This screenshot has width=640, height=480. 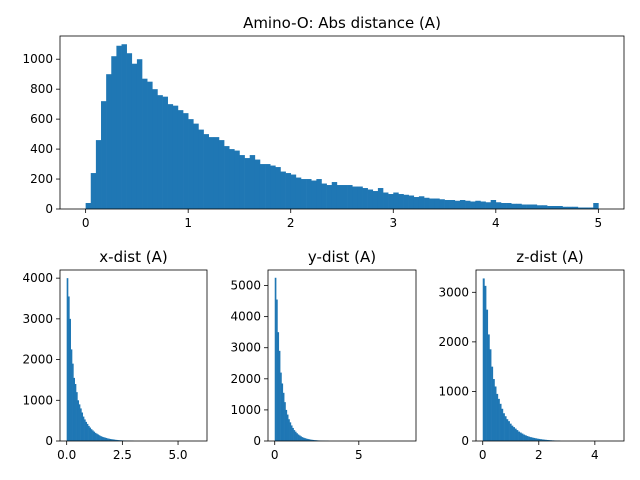 I want to click on chart-title: Amino-O: Abs distance (A), so click(x=342, y=23).